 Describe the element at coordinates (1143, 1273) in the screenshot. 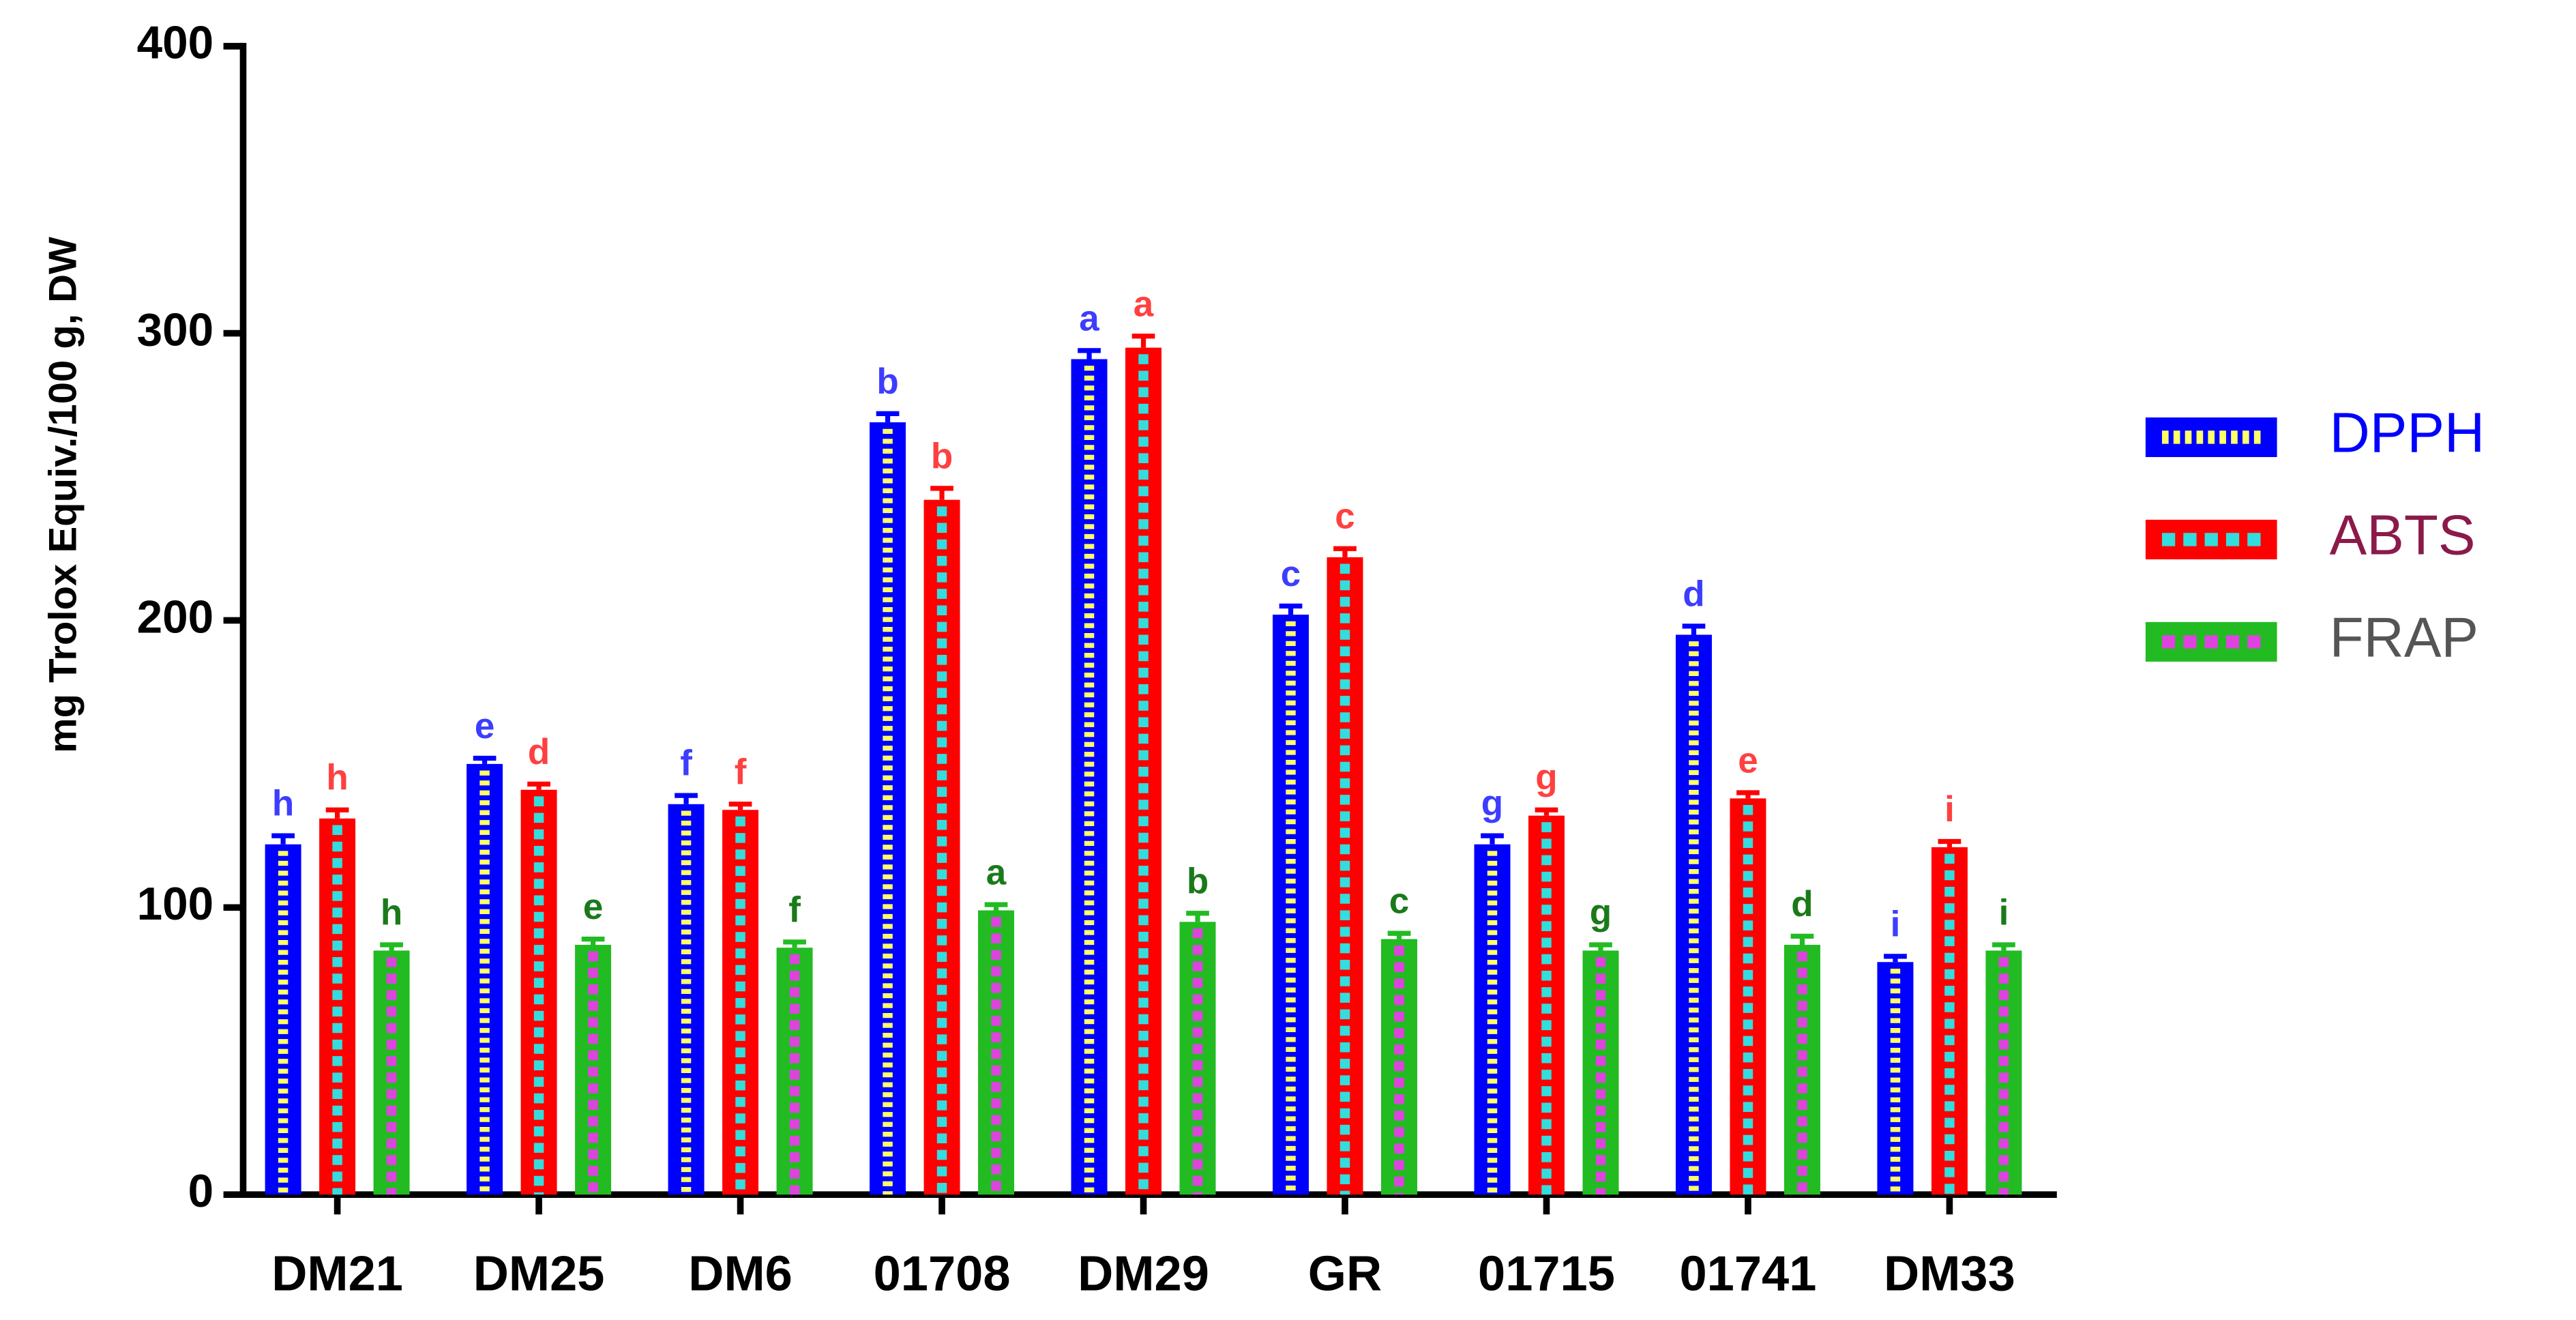

I see `x-tick-label: DM29` at that location.